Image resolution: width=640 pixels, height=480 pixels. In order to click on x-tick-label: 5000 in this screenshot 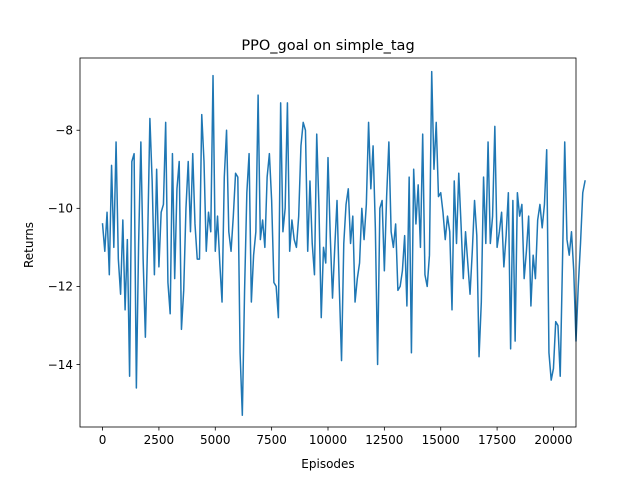, I will do `click(215, 440)`.